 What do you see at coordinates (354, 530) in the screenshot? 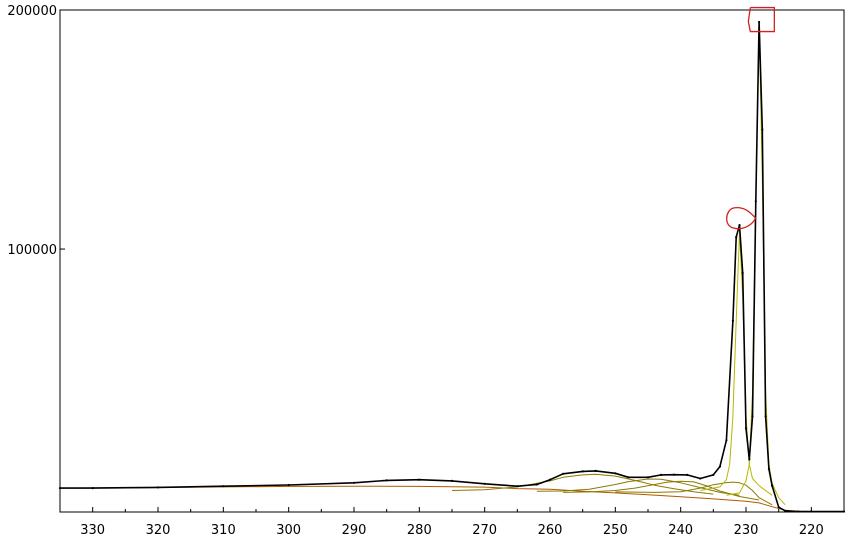
I see `x-tick-label: 290` at bounding box center [354, 530].